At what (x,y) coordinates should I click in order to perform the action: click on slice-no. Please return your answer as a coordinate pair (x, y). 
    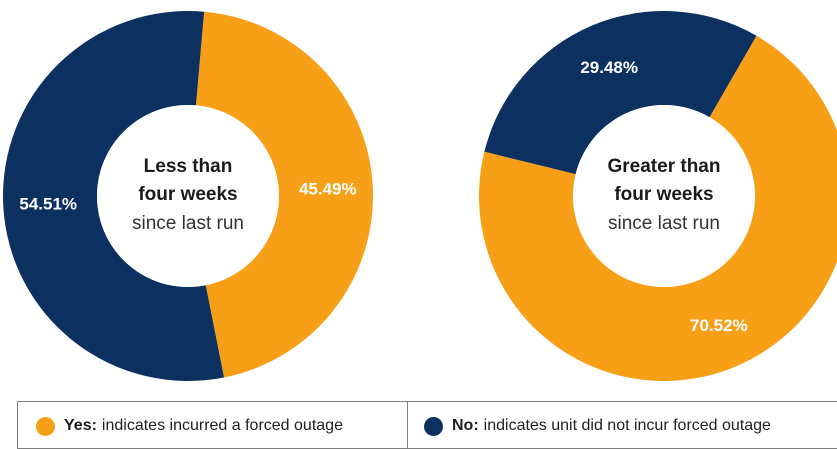
    Looking at the image, I should click on (620, 93).